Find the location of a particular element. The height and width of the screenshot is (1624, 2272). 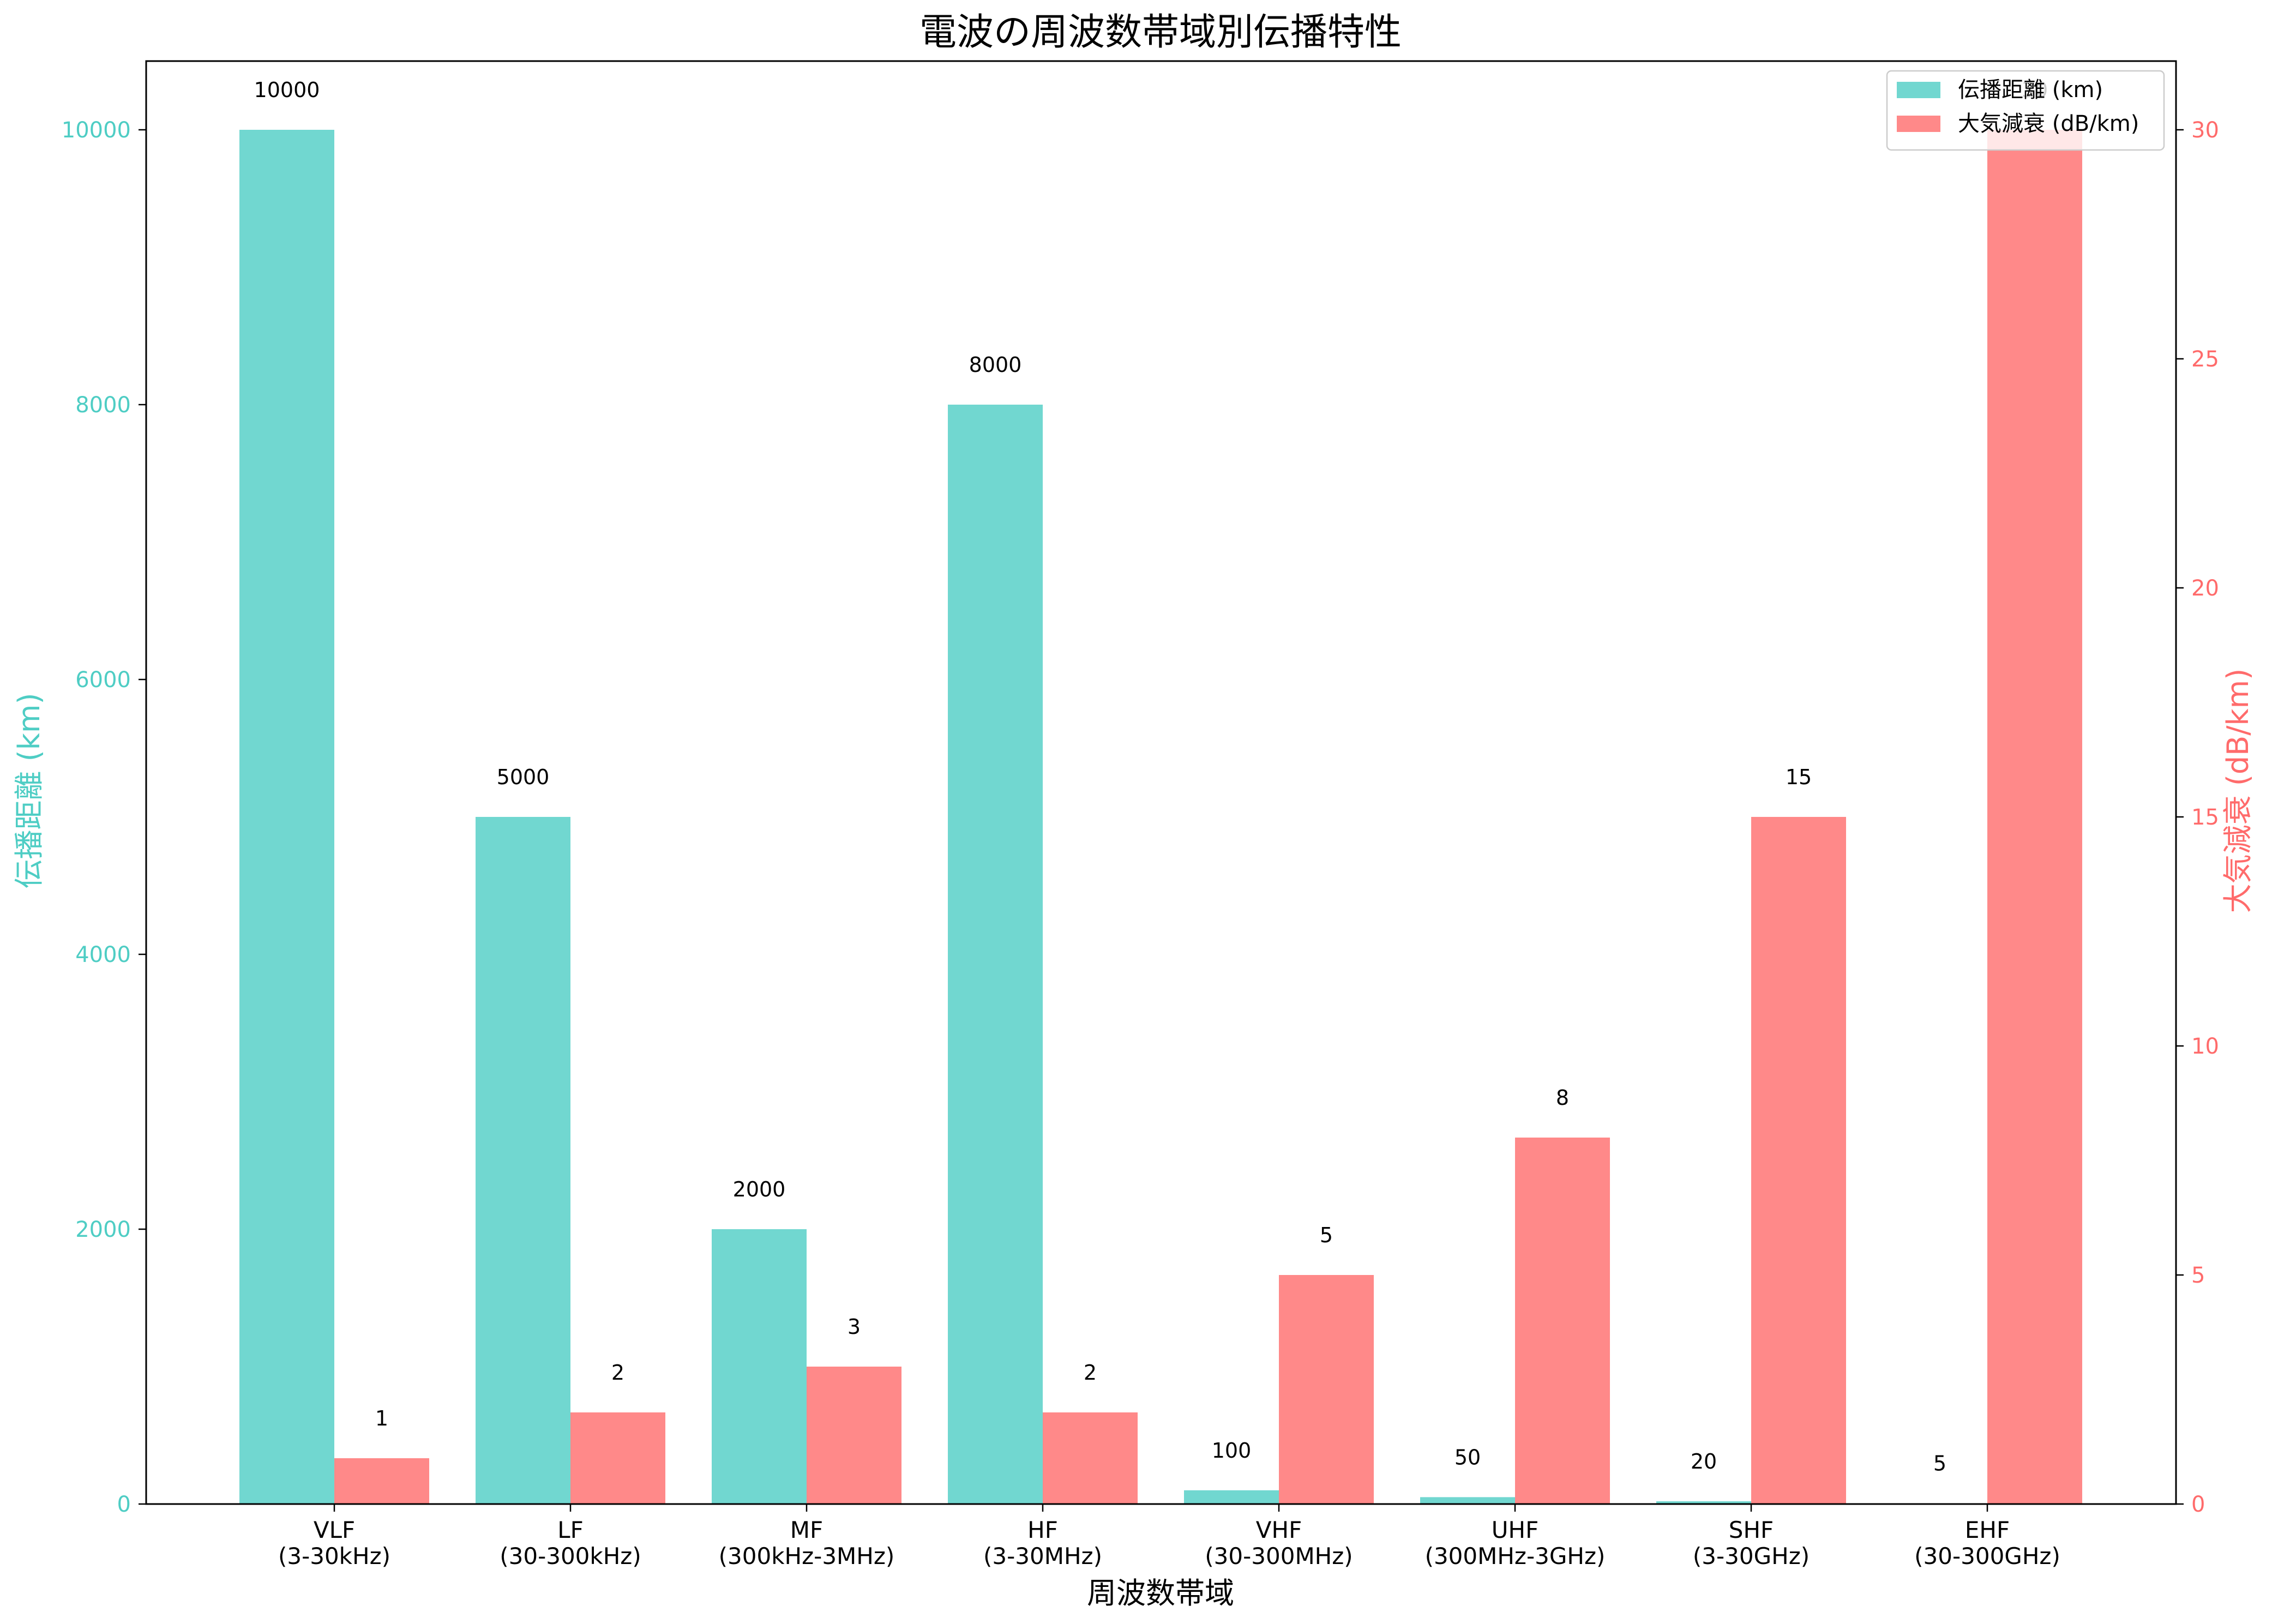

y-axis-left-title: 伝播距離 (km) is located at coordinates (29, 790).